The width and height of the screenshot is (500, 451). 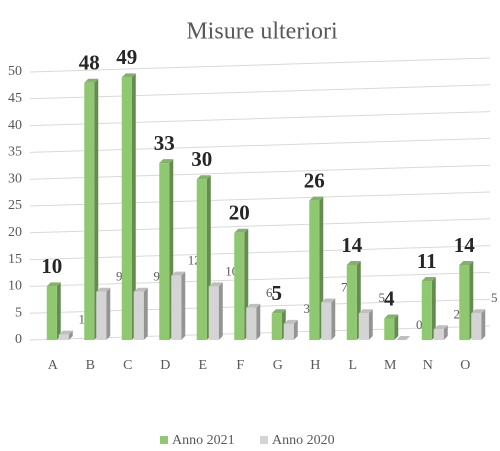 I want to click on data-label: 14, so click(x=465, y=245).